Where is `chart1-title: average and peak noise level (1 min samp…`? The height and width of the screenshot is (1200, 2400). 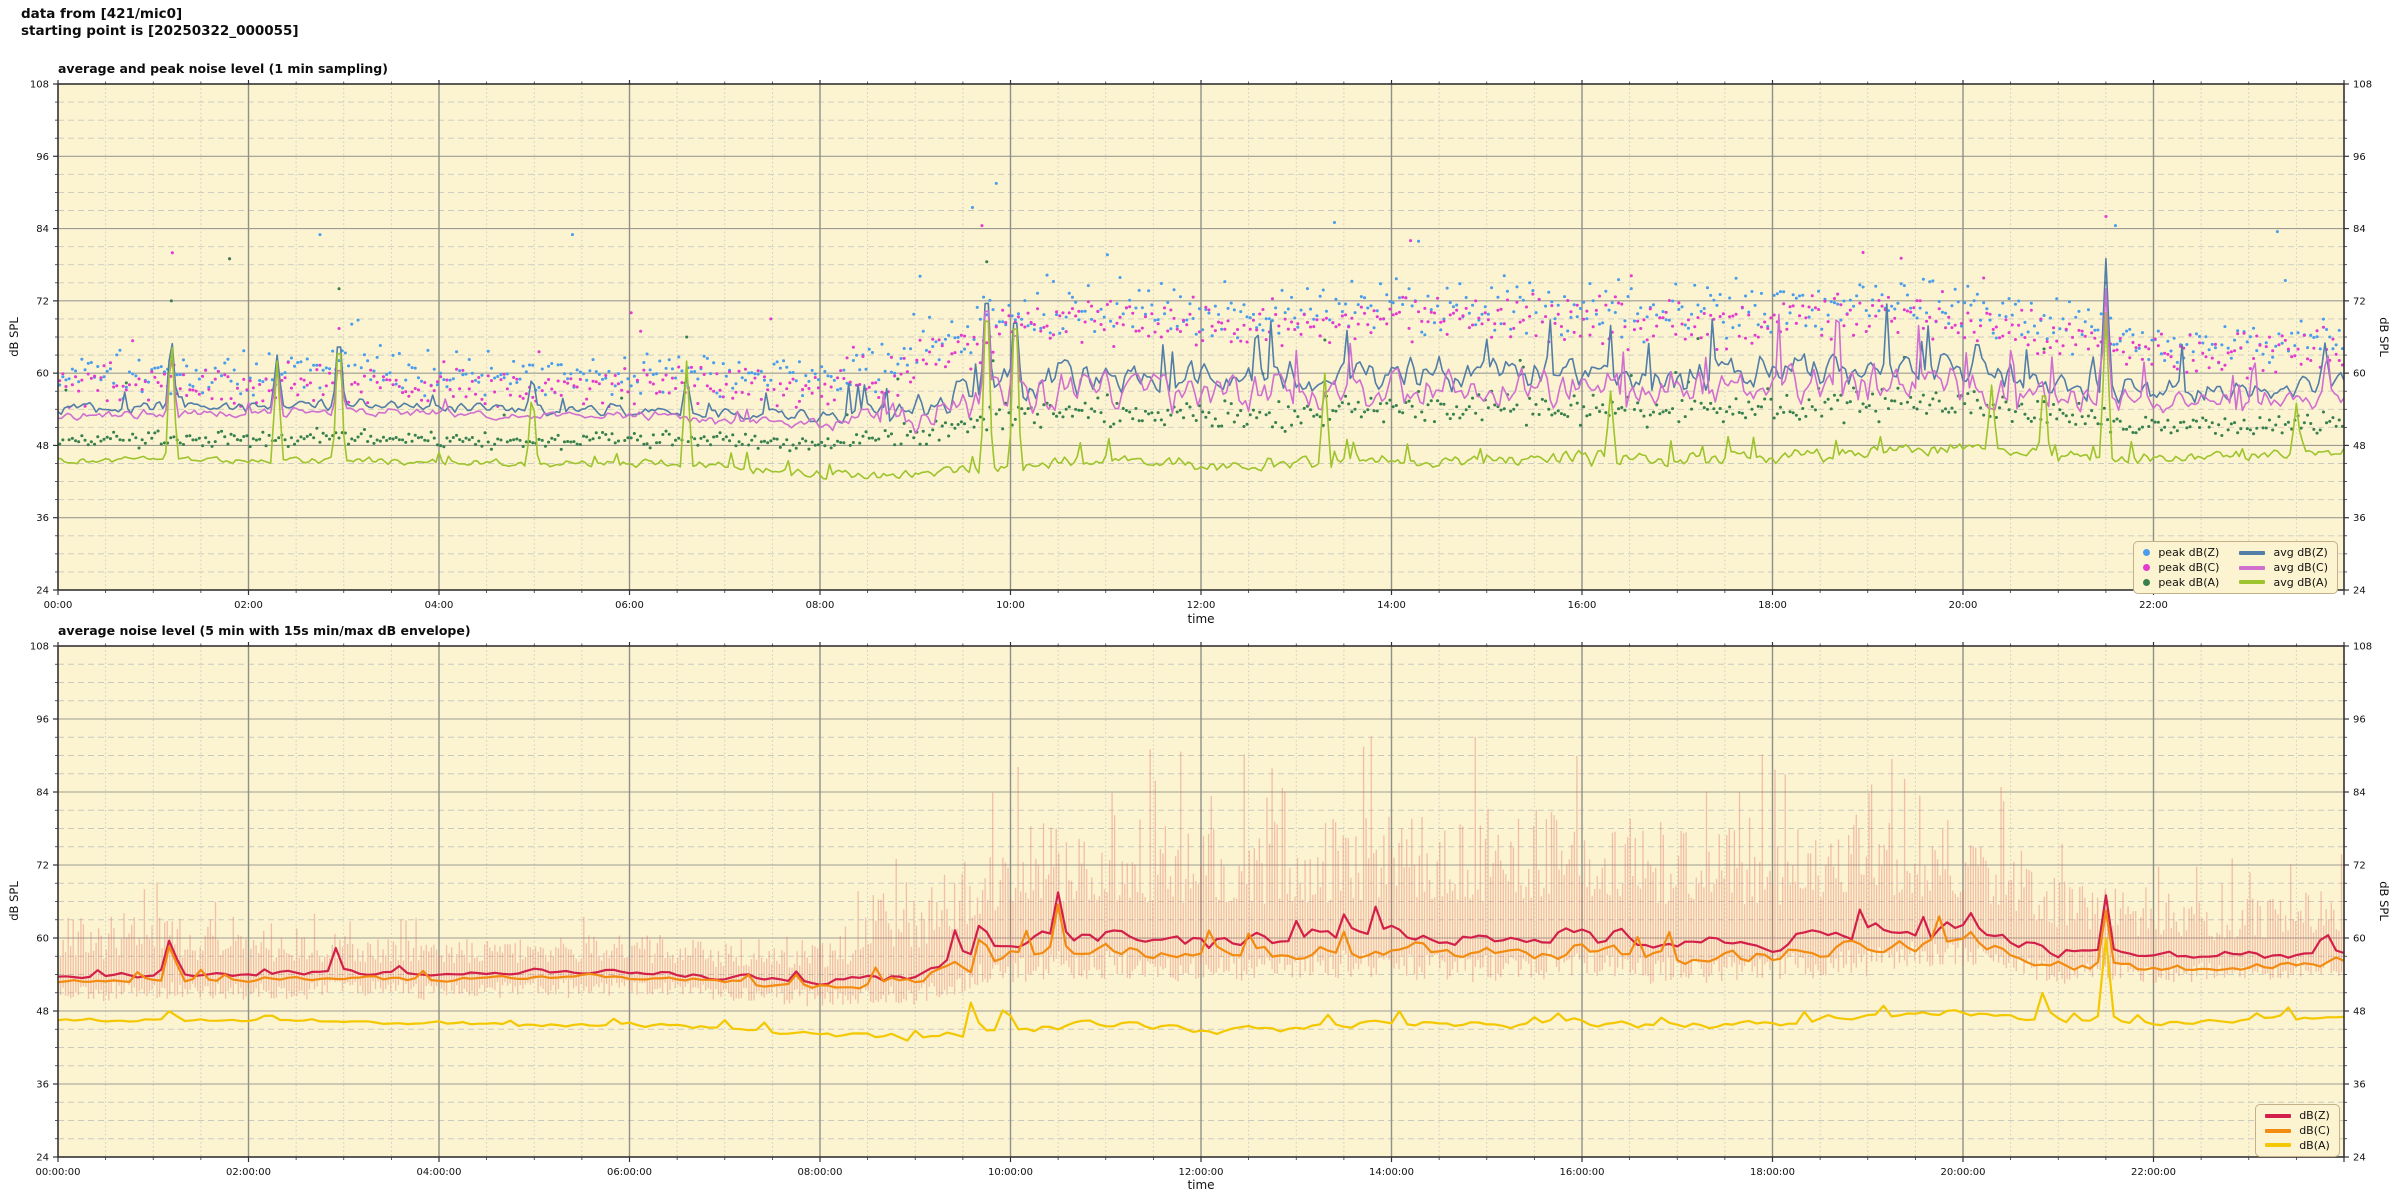
chart1-title: average and peak noise level (1 min samp… is located at coordinates (223, 68).